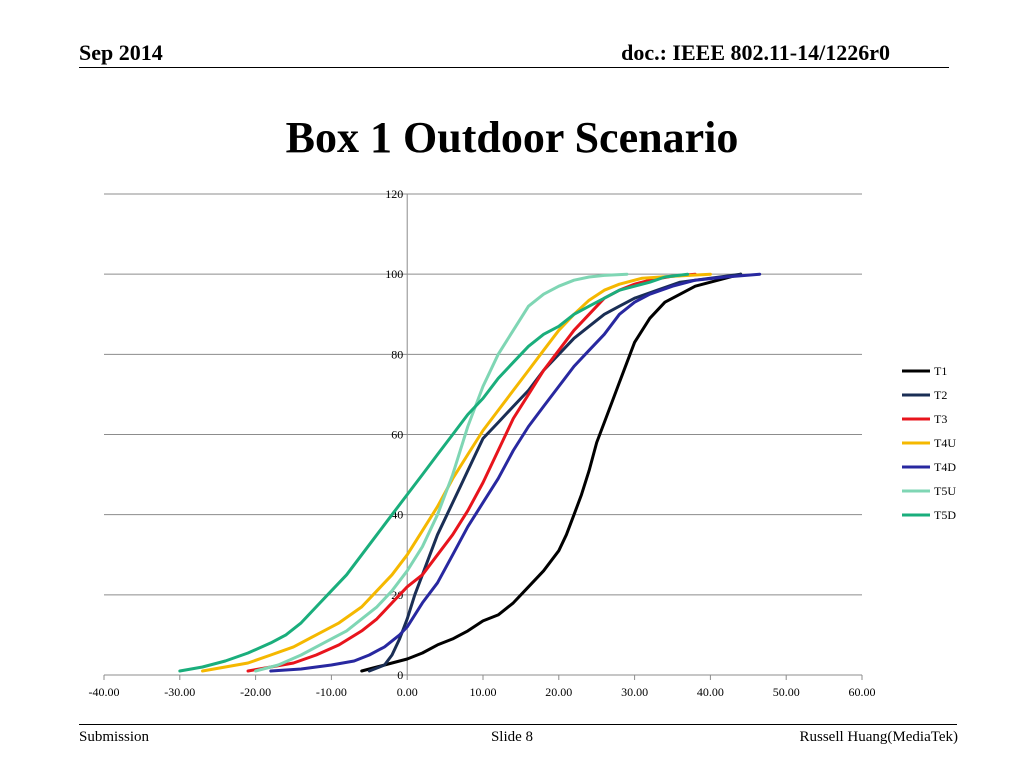  What do you see at coordinates (940, 395) in the screenshot?
I see `legend-label-t2: T2` at bounding box center [940, 395].